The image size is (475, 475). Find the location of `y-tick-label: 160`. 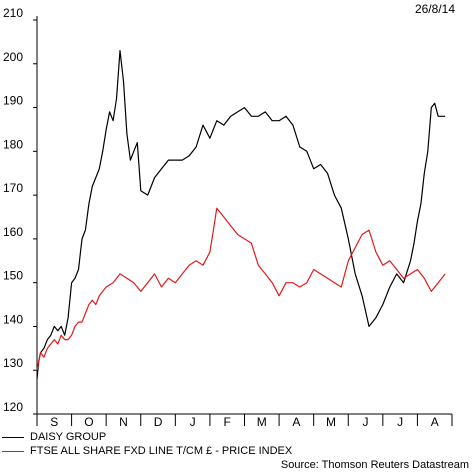

y-tick-label: 160 is located at coordinates (13, 232).